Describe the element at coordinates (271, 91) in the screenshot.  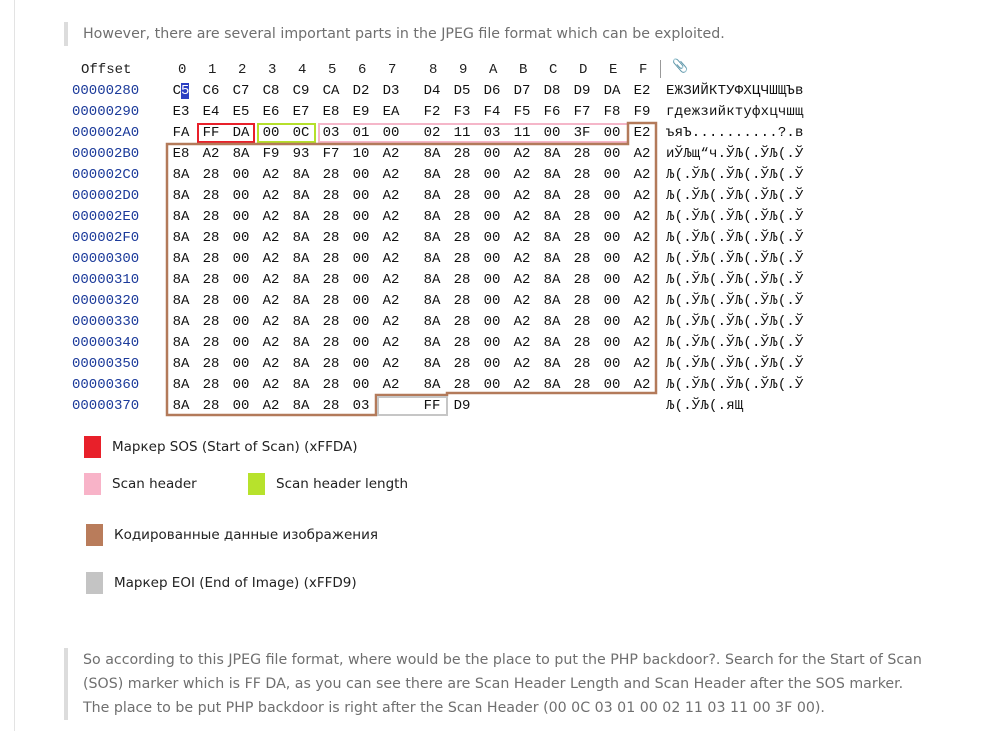
I see `hex-byte-cell: C8` at that location.